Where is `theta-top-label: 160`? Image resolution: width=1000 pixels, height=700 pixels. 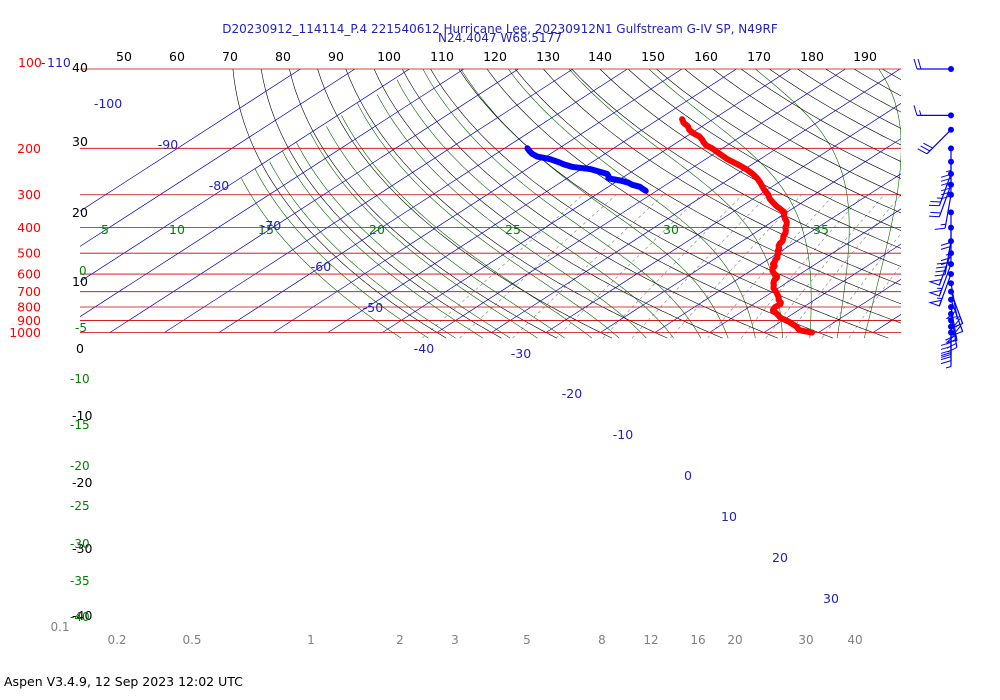 theta-top-label: 160 is located at coordinates (706, 56).